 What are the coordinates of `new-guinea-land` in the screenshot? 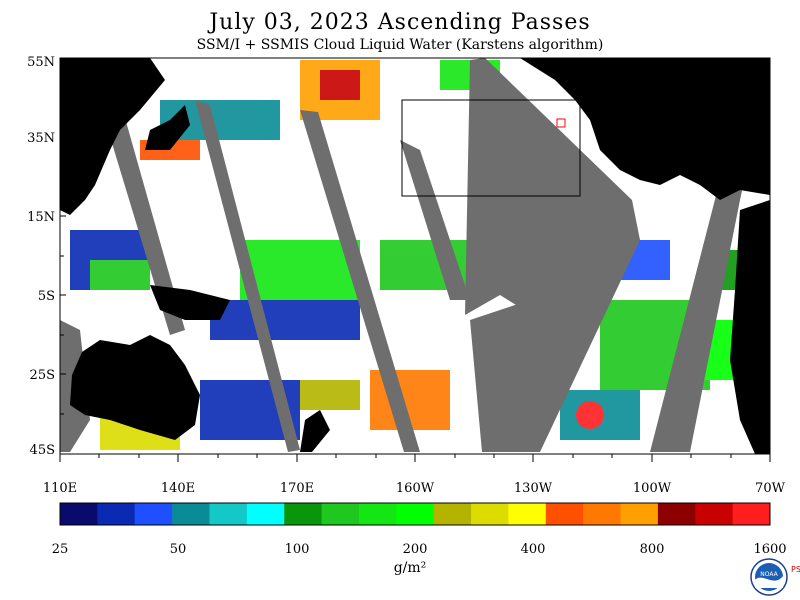 It's located at (190, 302).